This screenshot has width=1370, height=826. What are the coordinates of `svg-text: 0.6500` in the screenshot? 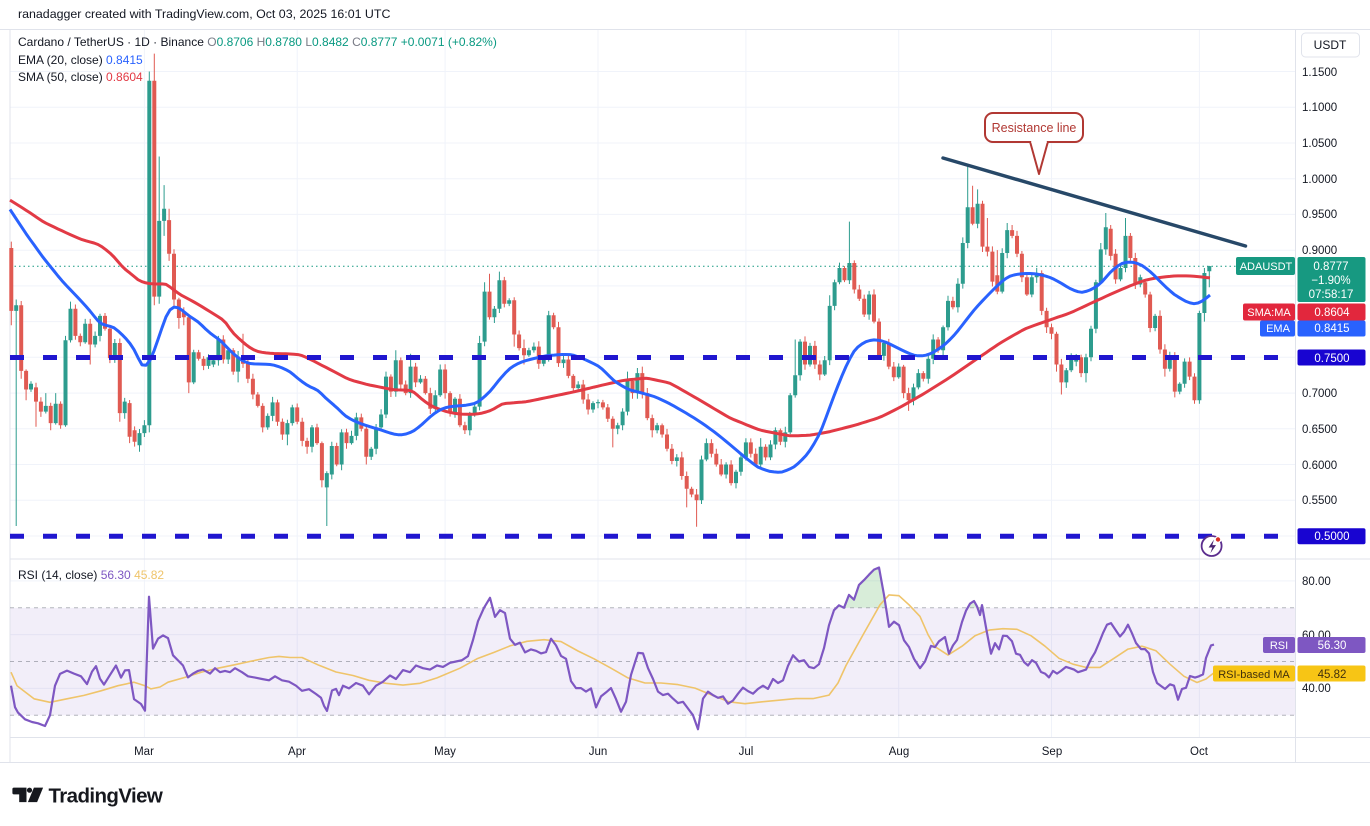 It's located at (1319, 430).